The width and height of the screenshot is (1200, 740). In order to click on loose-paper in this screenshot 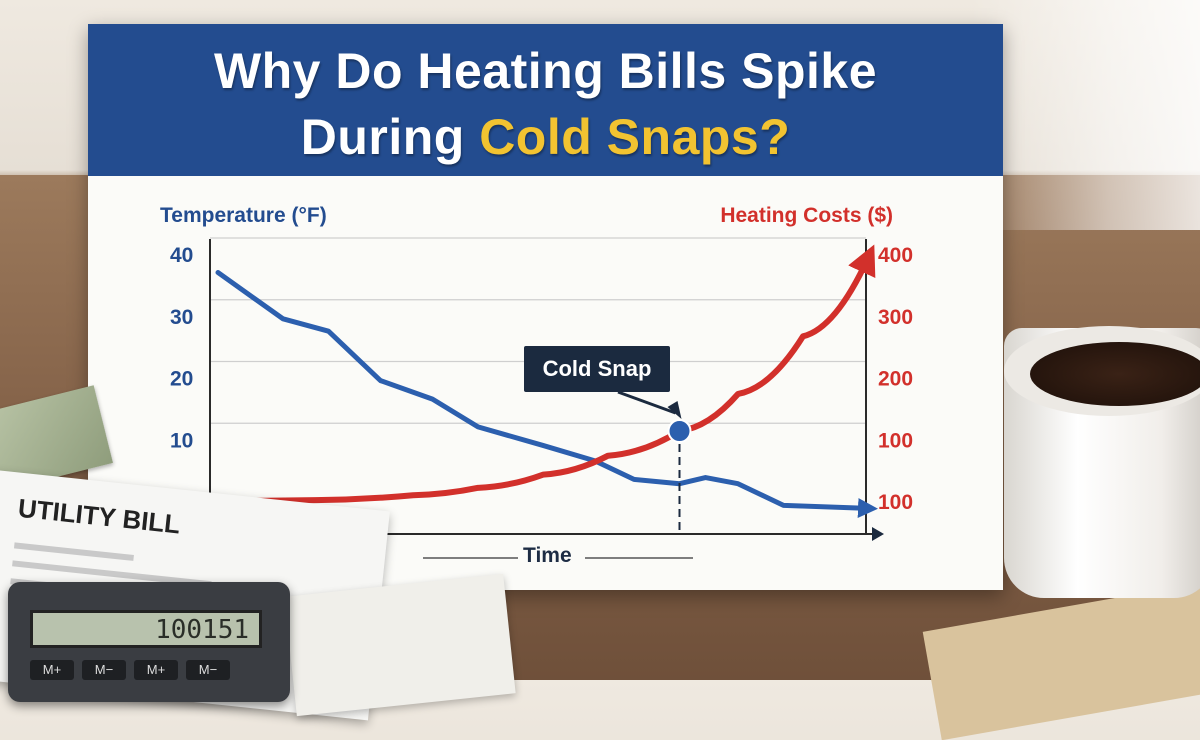, I will do `click(399, 645)`.